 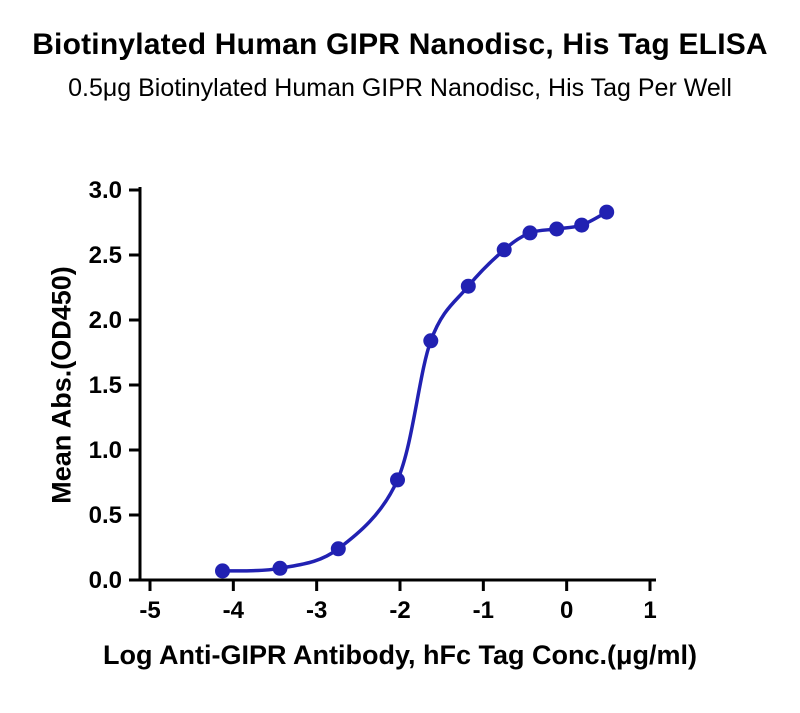 I want to click on y-tick-label: 0.5, so click(x=105, y=515).